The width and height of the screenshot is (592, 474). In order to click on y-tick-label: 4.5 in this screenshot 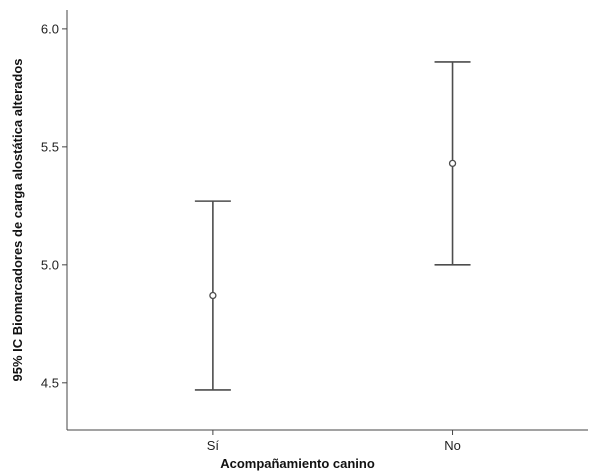, I will do `click(50, 382)`.